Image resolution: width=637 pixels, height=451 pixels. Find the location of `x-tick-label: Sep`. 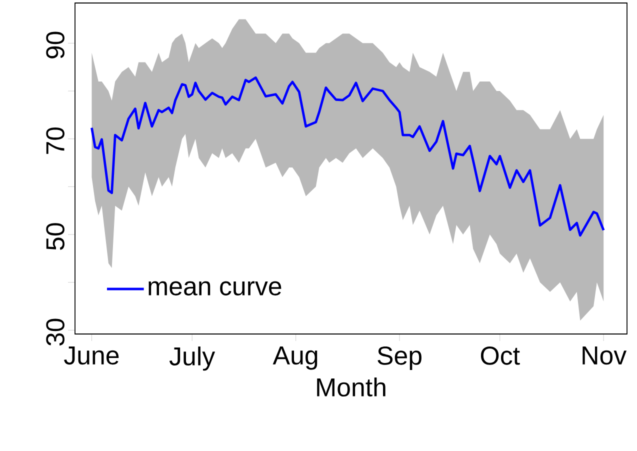

x-tick-label: Sep is located at coordinates (400, 358).